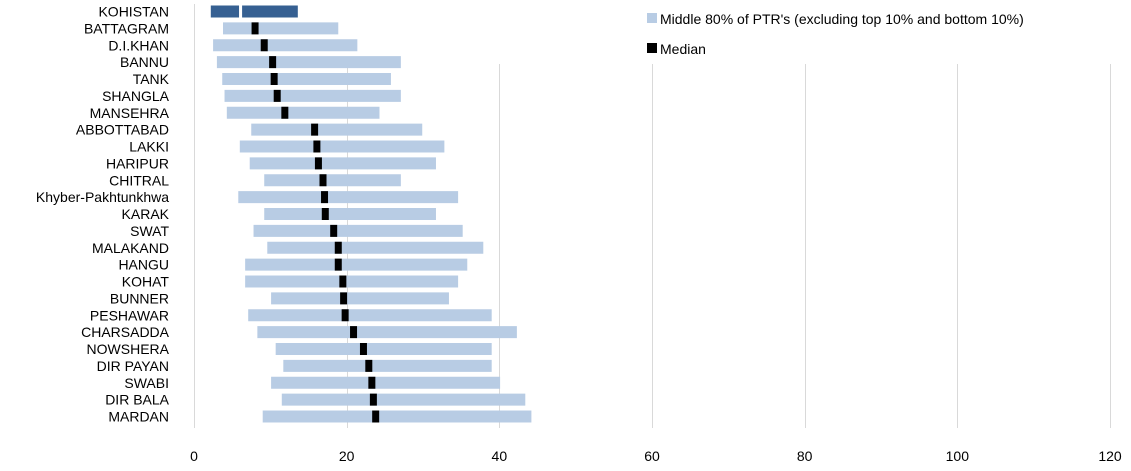 Image resolution: width=1131 pixels, height=471 pixels. I want to click on category-label-khyber-pakhtunkhwa: Khyber-Pakhtunkhwa, so click(102, 197).